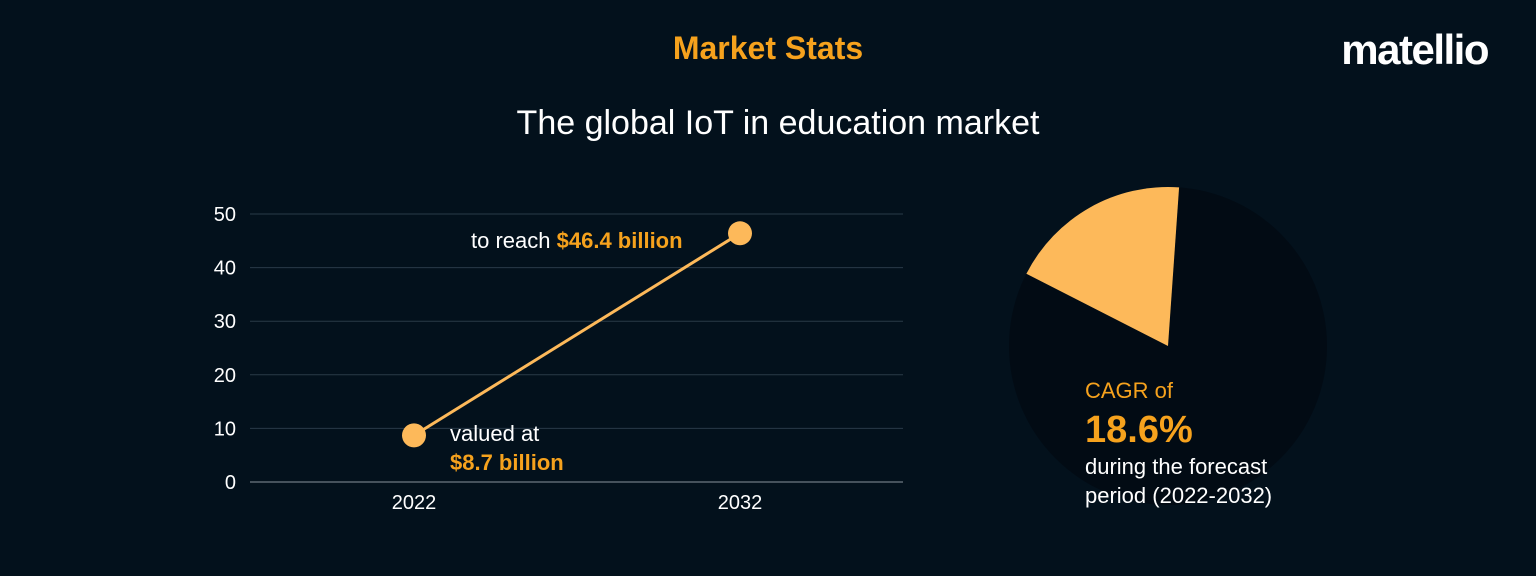 The image size is (1536, 576). What do you see at coordinates (1103, 266) in the screenshot?
I see `pie-slice-cagr` at bounding box center [1103, 266].